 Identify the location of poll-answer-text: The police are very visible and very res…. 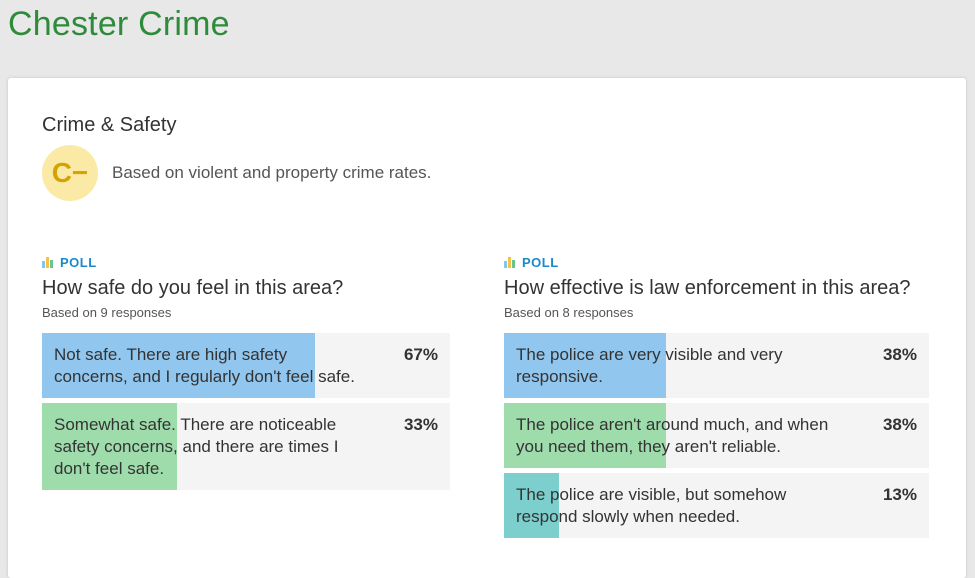
(649, 365).